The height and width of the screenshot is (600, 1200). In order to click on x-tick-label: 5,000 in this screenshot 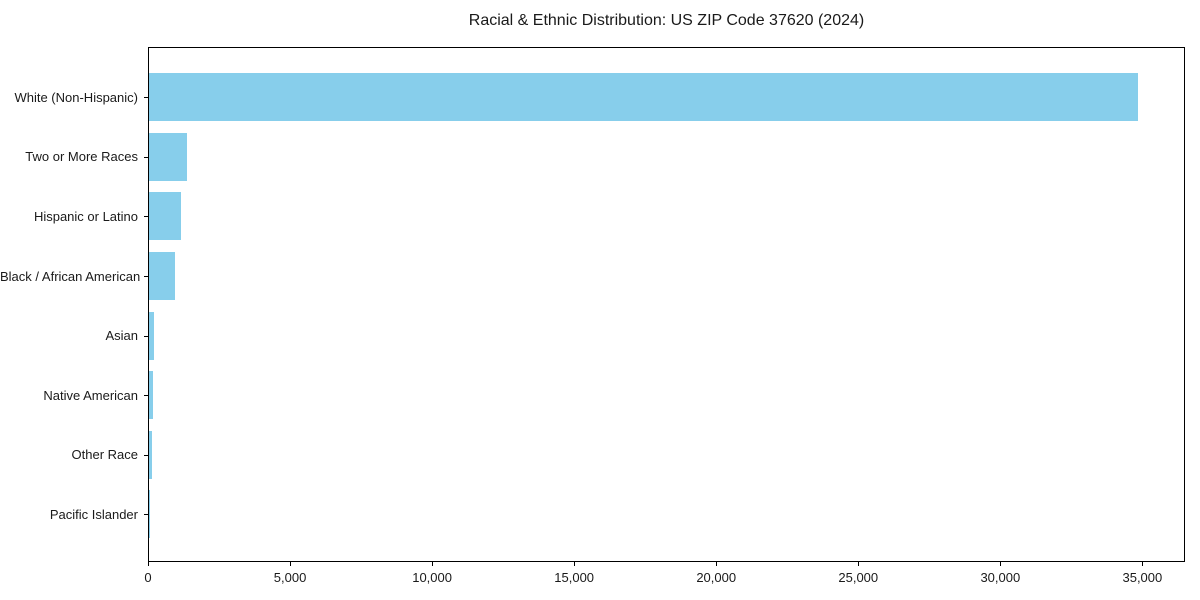, I will do `click(290, 577)`.